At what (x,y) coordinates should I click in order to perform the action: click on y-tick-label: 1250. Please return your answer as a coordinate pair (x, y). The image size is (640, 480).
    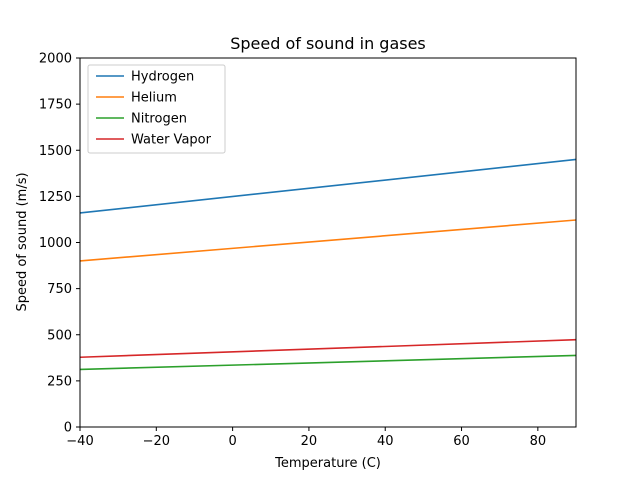
    Looking at the image, I should click on (55, 197).